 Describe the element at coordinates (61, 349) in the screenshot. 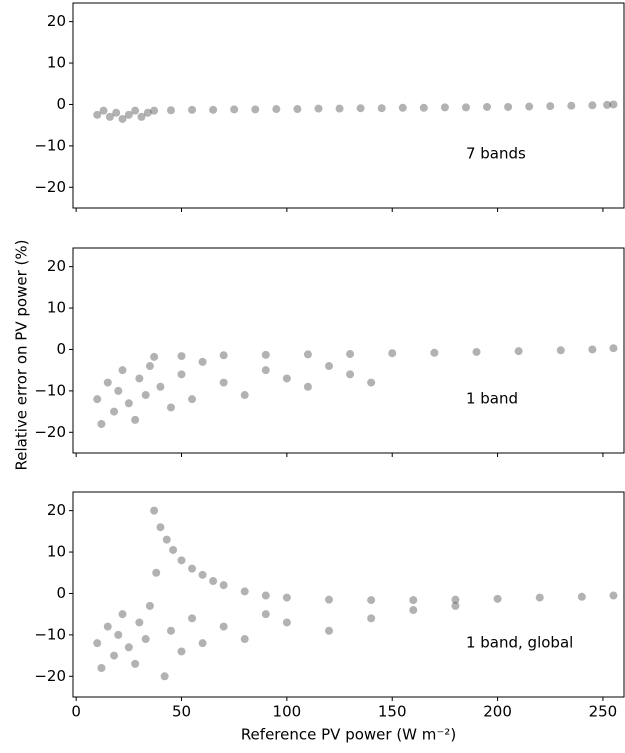

I see `y-tick-label: 0` at that location.